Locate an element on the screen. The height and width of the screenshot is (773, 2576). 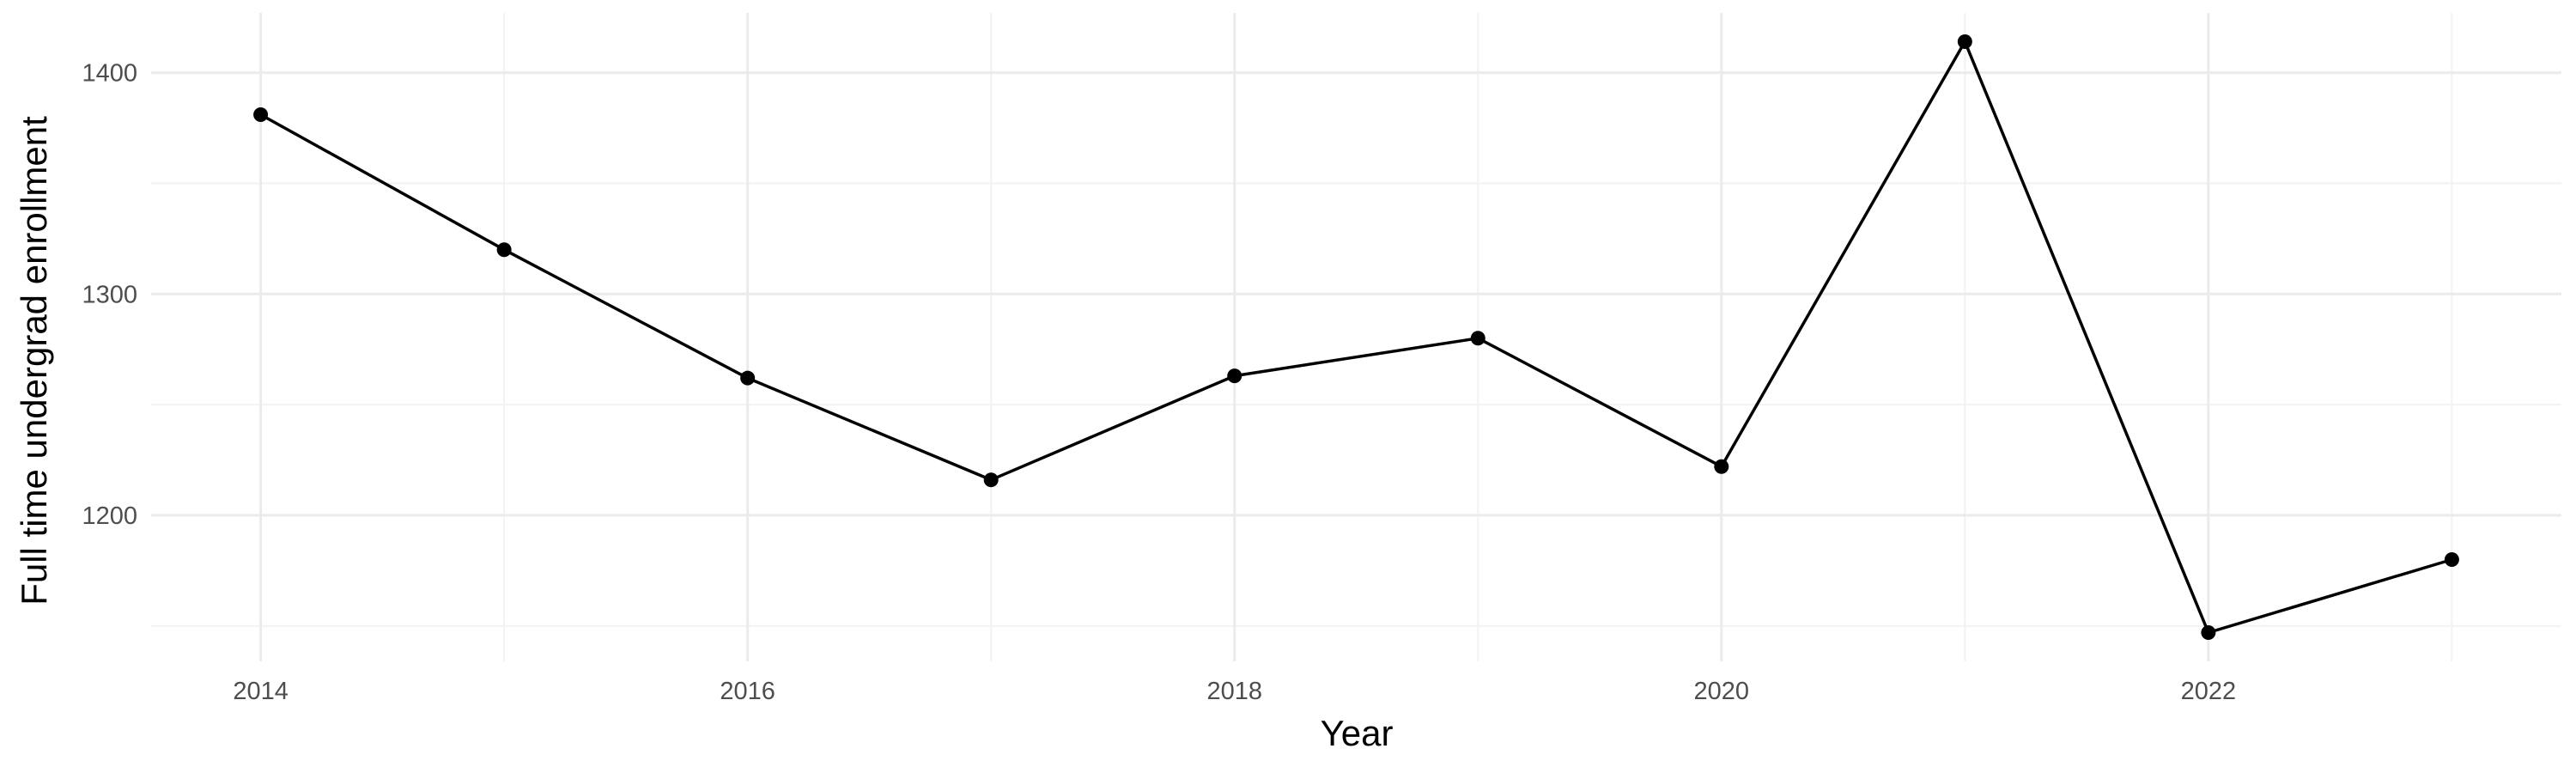
y-tick-label: 1200 is located at coordinates (109, 516).